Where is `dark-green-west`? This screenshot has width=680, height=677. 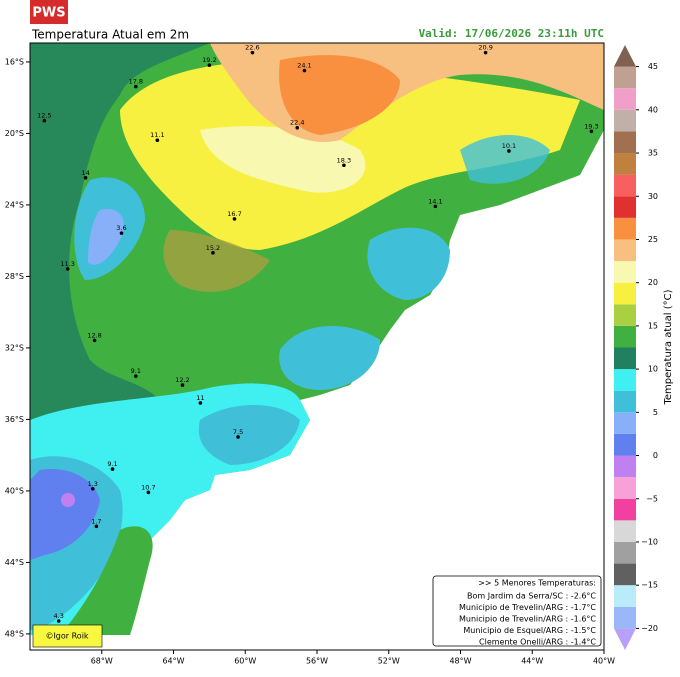 dark-green-west is located at coordinates (120, 231).